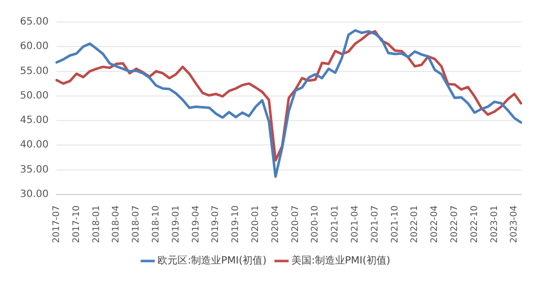 The height and width of the screenshot is (284, 543). What do you see at coordinates (255, 224) in the screenshot?
I see `x-tick-label: 2020-01` at bounding box center [255, 224].